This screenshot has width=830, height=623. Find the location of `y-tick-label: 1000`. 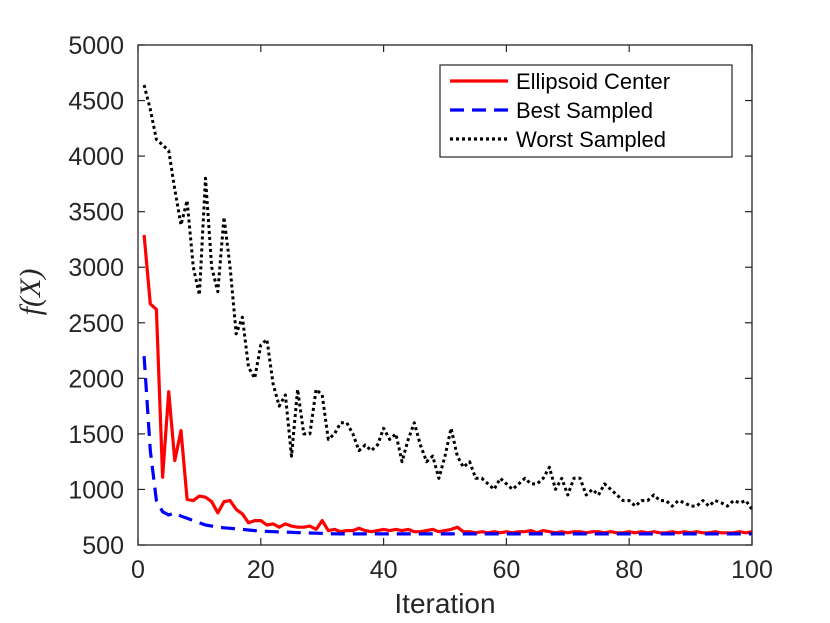

y-tick-label: 1000 is located at coordinates (96, 490).